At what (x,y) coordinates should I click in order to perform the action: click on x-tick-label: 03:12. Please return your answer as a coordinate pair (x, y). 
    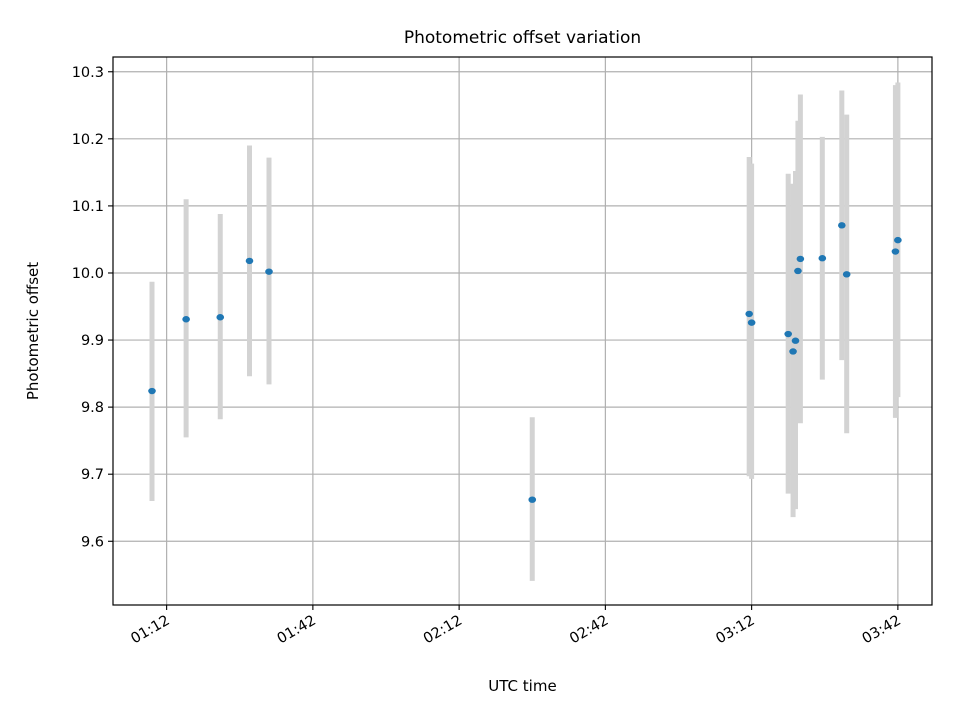
    Looking at the image, I should click on (735, 630).